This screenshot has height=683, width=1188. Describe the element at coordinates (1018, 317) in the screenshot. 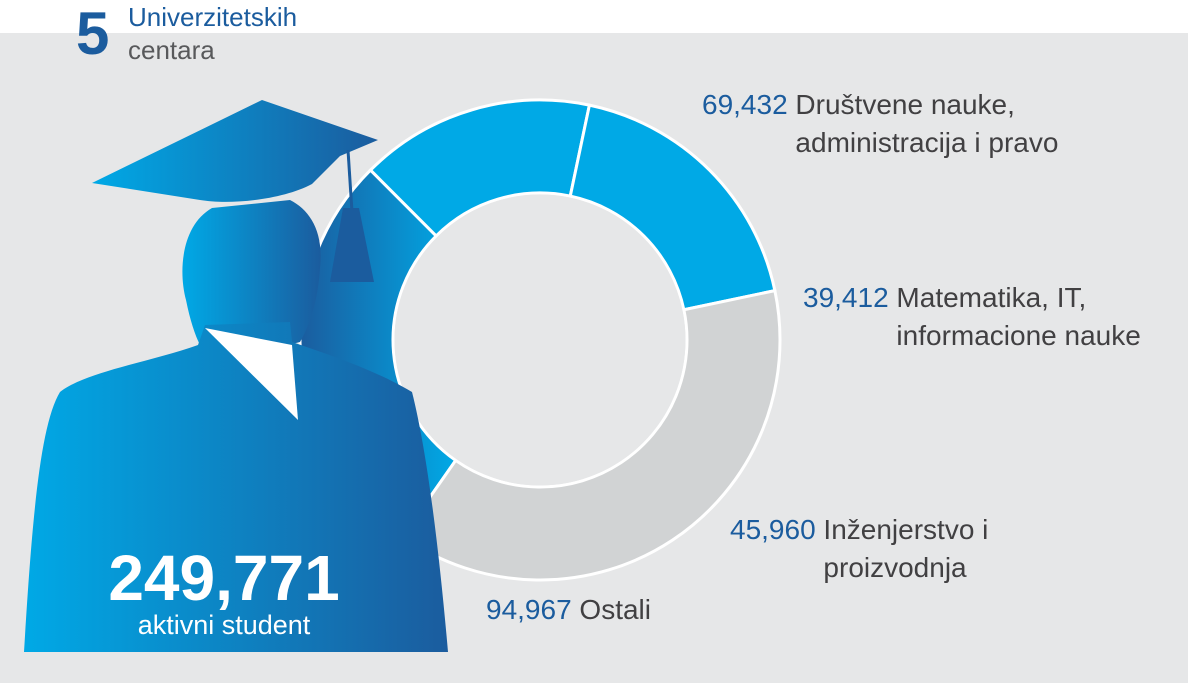

I see `segment-name: Matematika, IT, informacione nauke` at that location.